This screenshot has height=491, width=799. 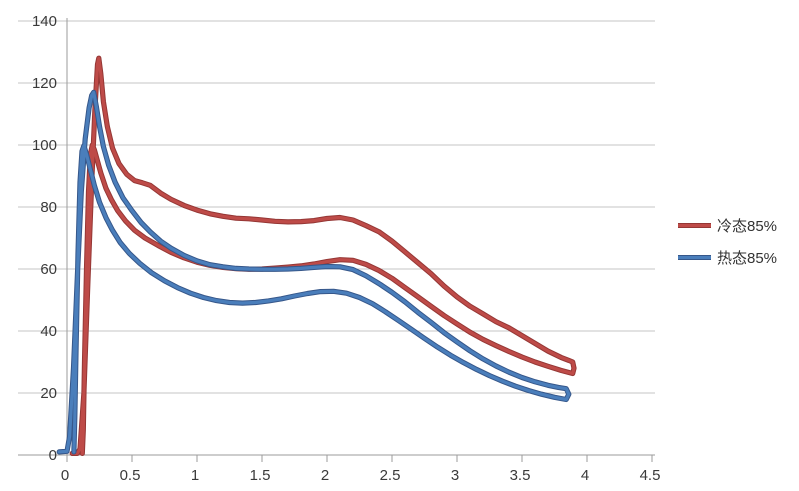 What do you see at coordinates (130, 475) in the screenshot?
I see `x-tick-label: 0.5` at bounding box center [130, 475].